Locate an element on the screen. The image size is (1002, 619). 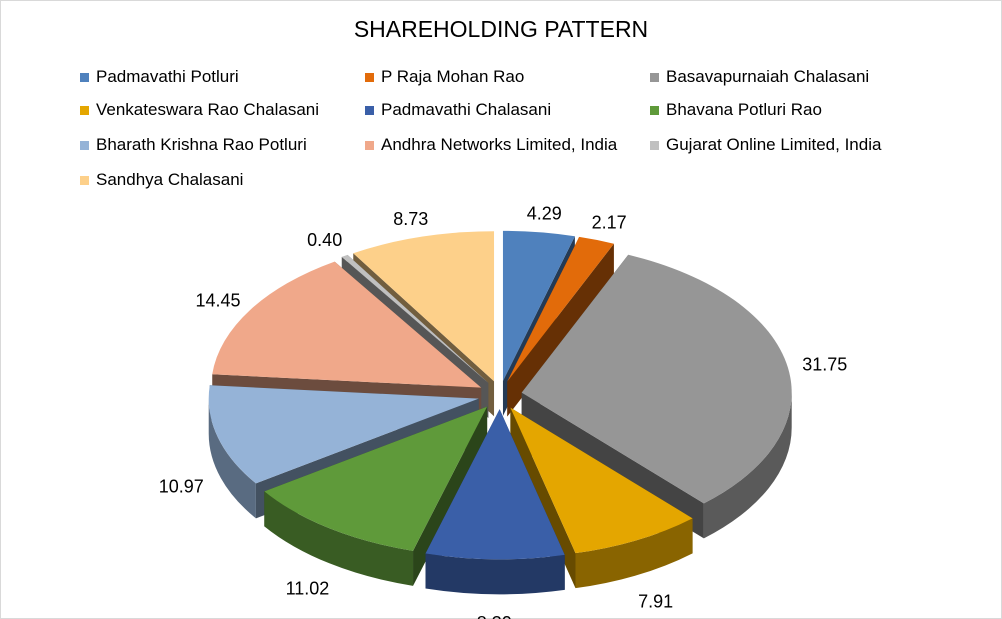
legend-item: Sandhya Chalasani is located at coordinates (161, 180).